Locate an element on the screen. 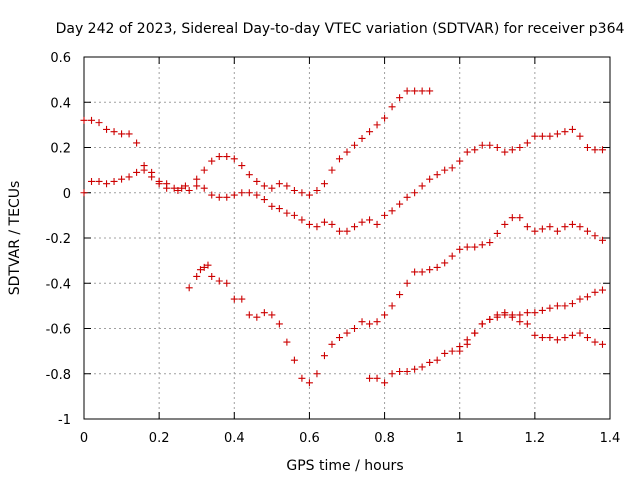 Image resolution: width=640 pixels, height=480 pixels. x-tick-label: 0.2 is located at coordinates (159, 438).